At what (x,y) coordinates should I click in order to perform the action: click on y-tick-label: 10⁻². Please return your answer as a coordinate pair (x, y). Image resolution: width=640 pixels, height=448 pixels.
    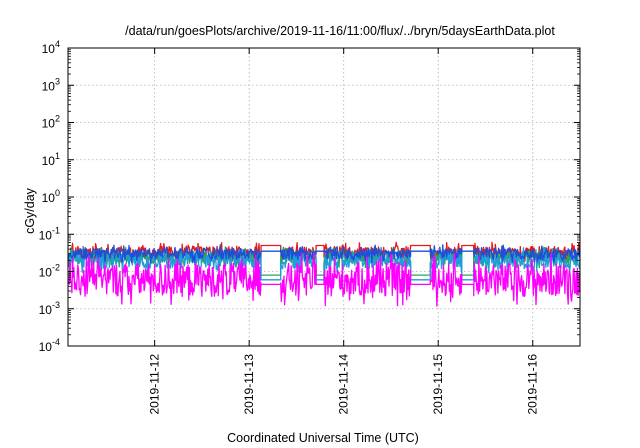
    Looking at the image, I should click on (49, 271).